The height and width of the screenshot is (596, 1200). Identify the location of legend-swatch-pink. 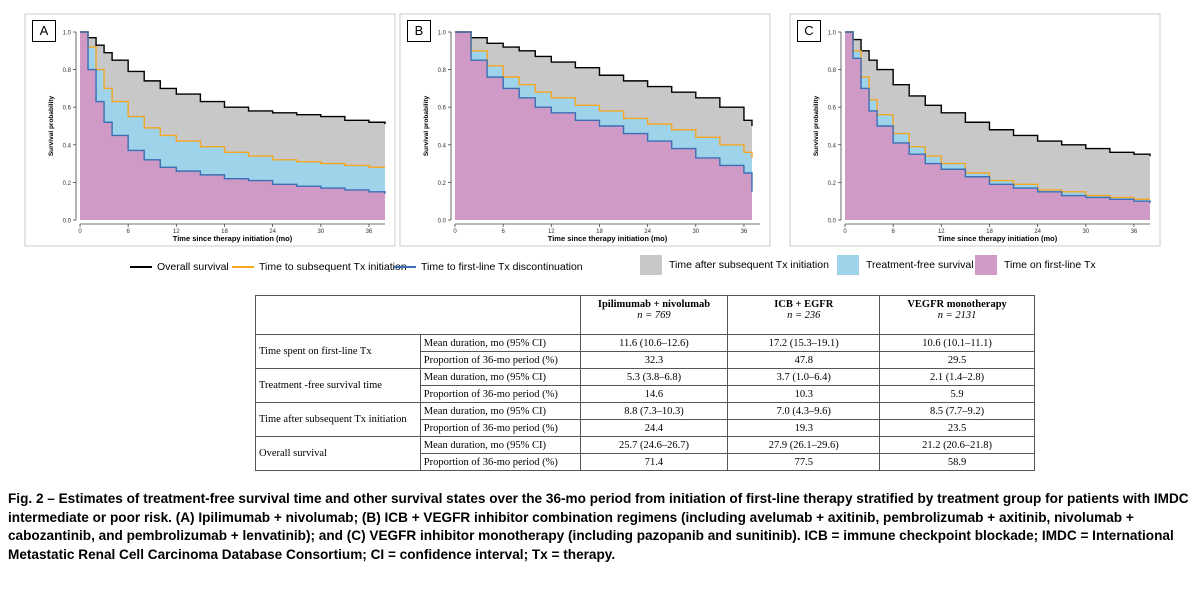
(986, 265).